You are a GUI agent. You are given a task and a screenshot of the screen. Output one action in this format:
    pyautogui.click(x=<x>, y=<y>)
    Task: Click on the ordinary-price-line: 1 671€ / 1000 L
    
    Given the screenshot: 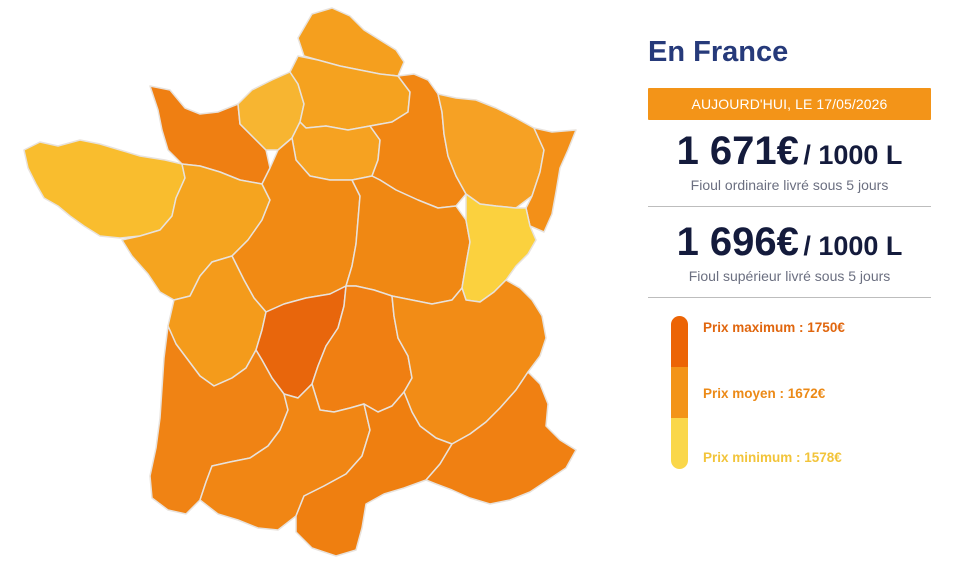 What is the action you would take?
    pyautogui.click(x=789, y=151)
    